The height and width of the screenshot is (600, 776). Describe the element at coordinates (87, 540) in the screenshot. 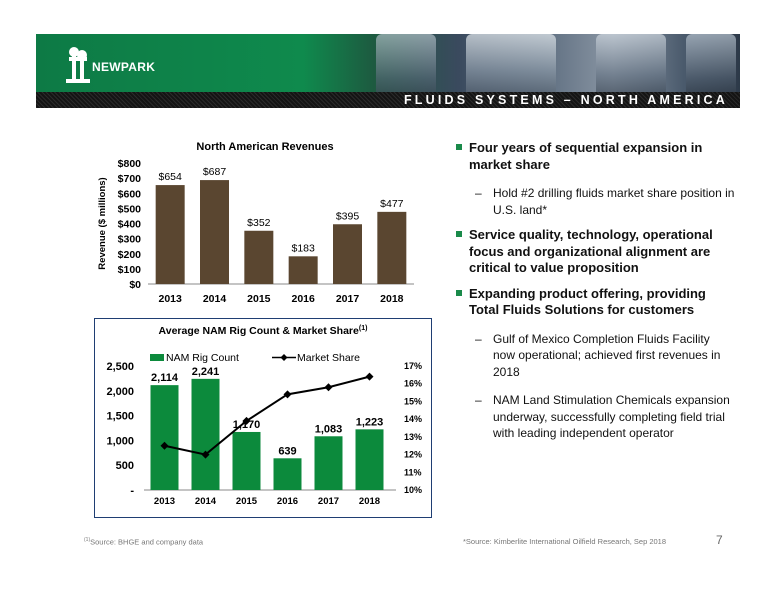

I see `footnote-marker: (1)` at that location.